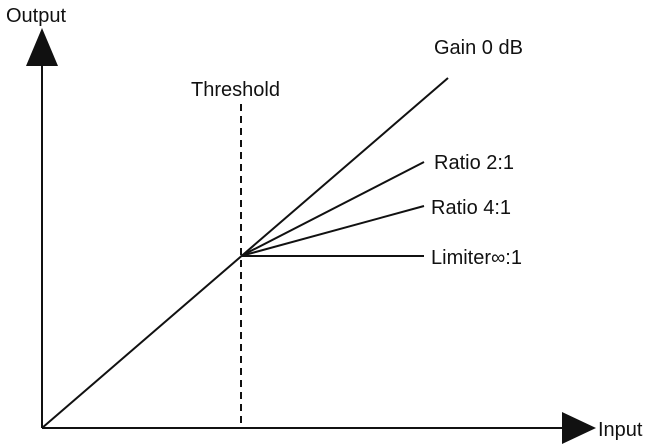 The height and width of the screenshot is (445, 659). I want to click on limiter-label: Limiter∞:1, so click(476, 258).